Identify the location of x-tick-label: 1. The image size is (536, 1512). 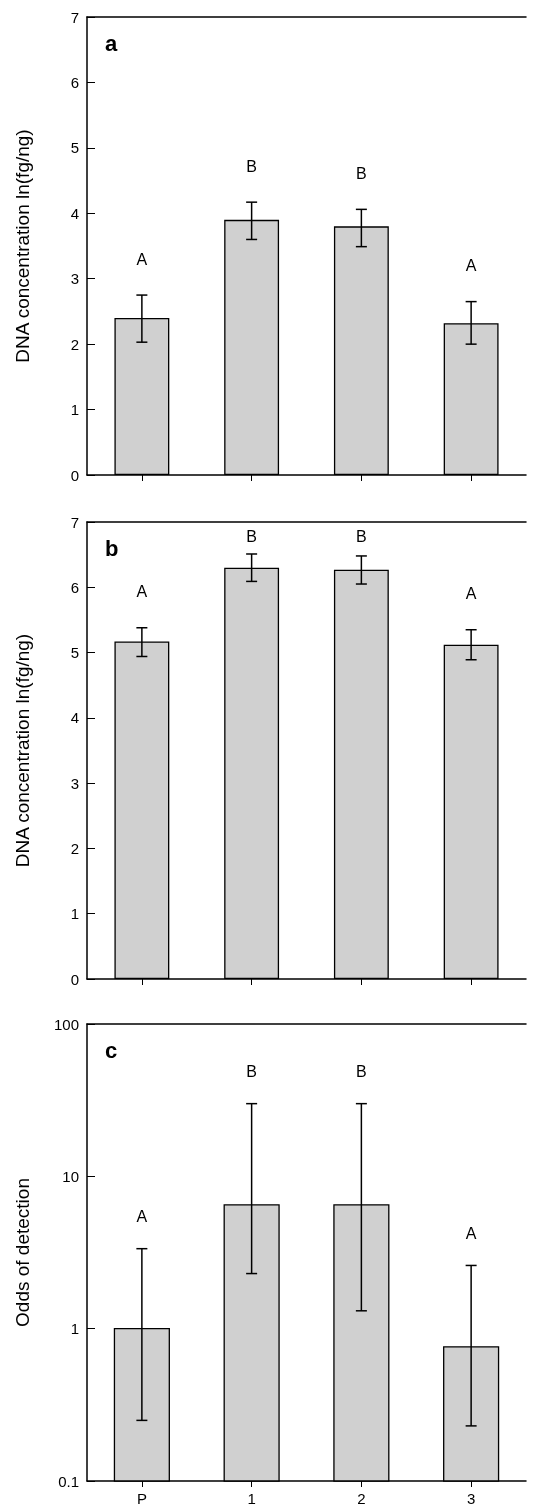
(251, 1498).